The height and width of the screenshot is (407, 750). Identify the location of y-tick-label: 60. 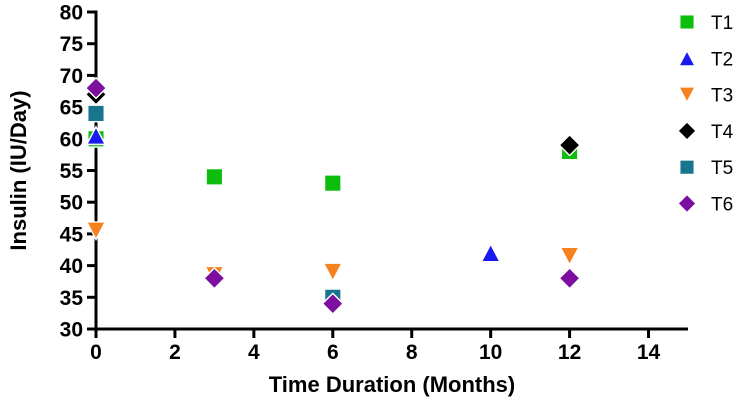
(71, 139).